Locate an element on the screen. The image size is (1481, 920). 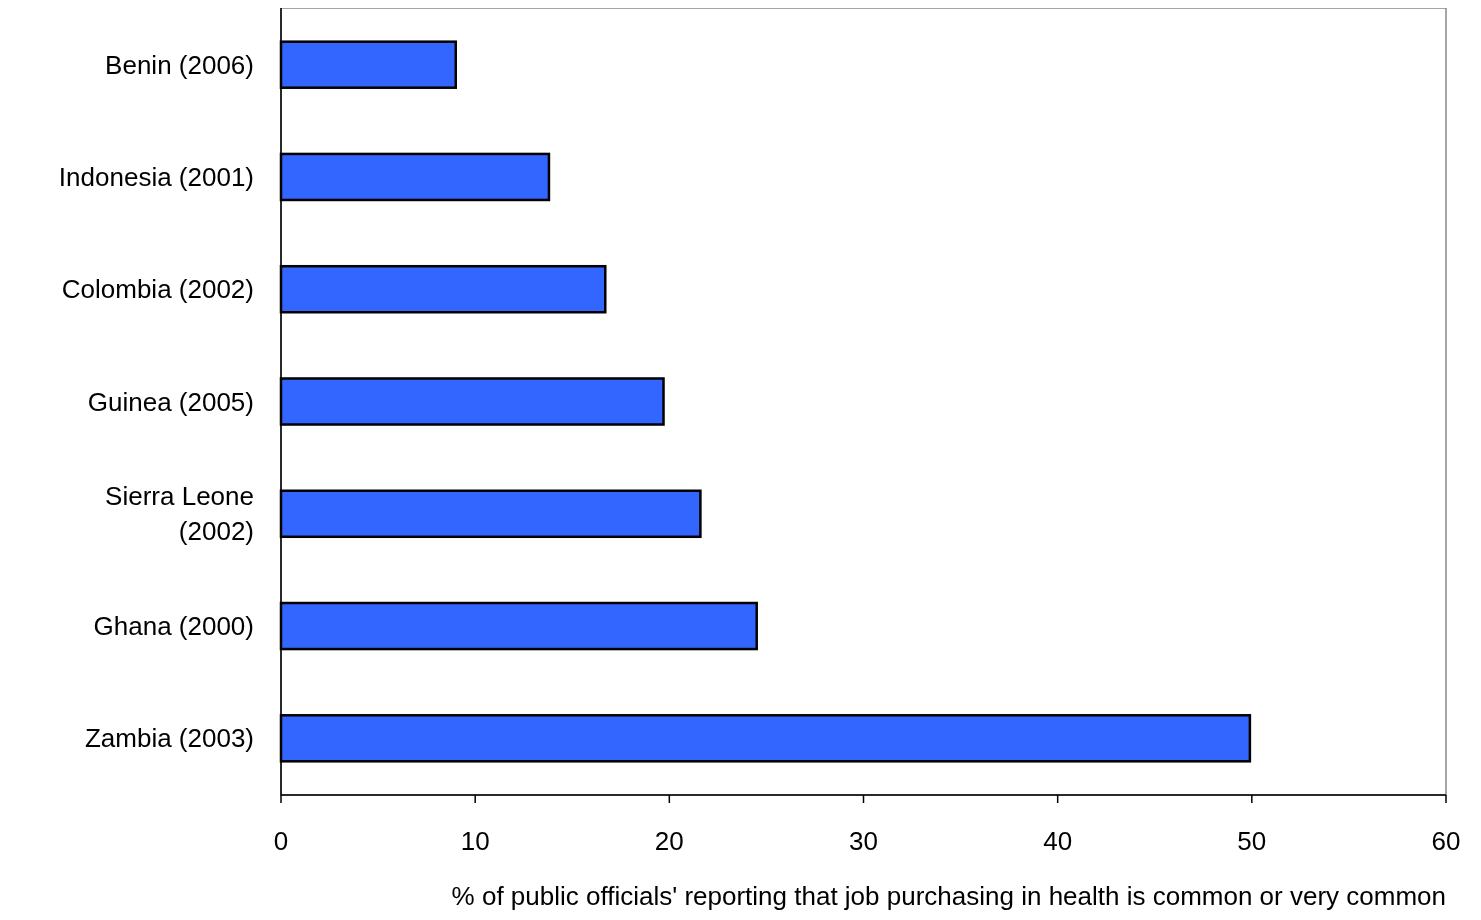
x-tick-label: 60 is located at coordinates (1446, 841).